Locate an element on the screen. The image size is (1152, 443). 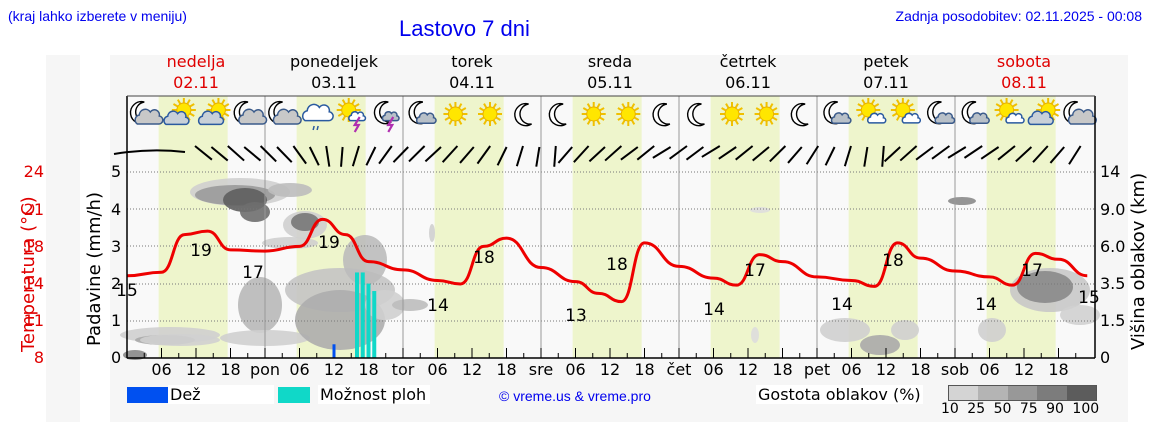
temp-tick: 18 is located at coordinates (33, 246).